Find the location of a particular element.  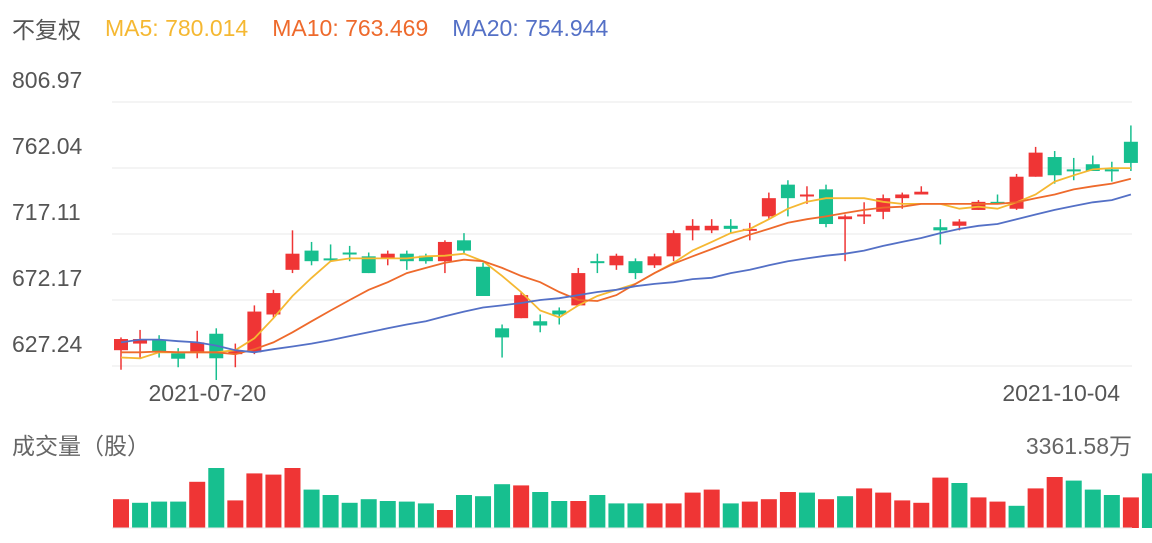

date-axis-labels: 2021-07-20 2021-10-04 is located at coordinates (634, 393).